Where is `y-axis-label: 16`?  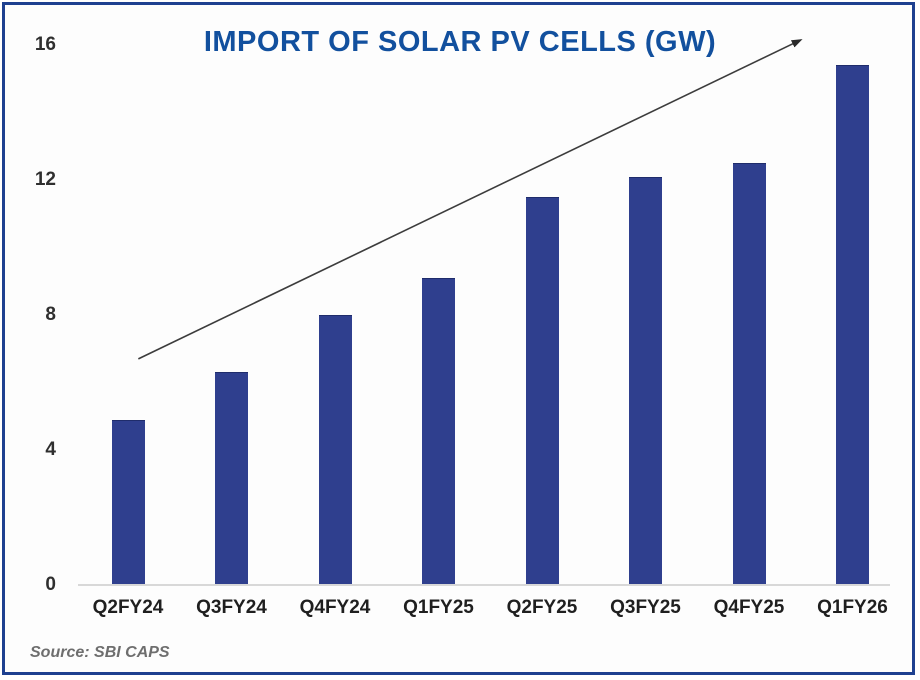 y-axis-label: 16 is located at coordinates (45, 44).